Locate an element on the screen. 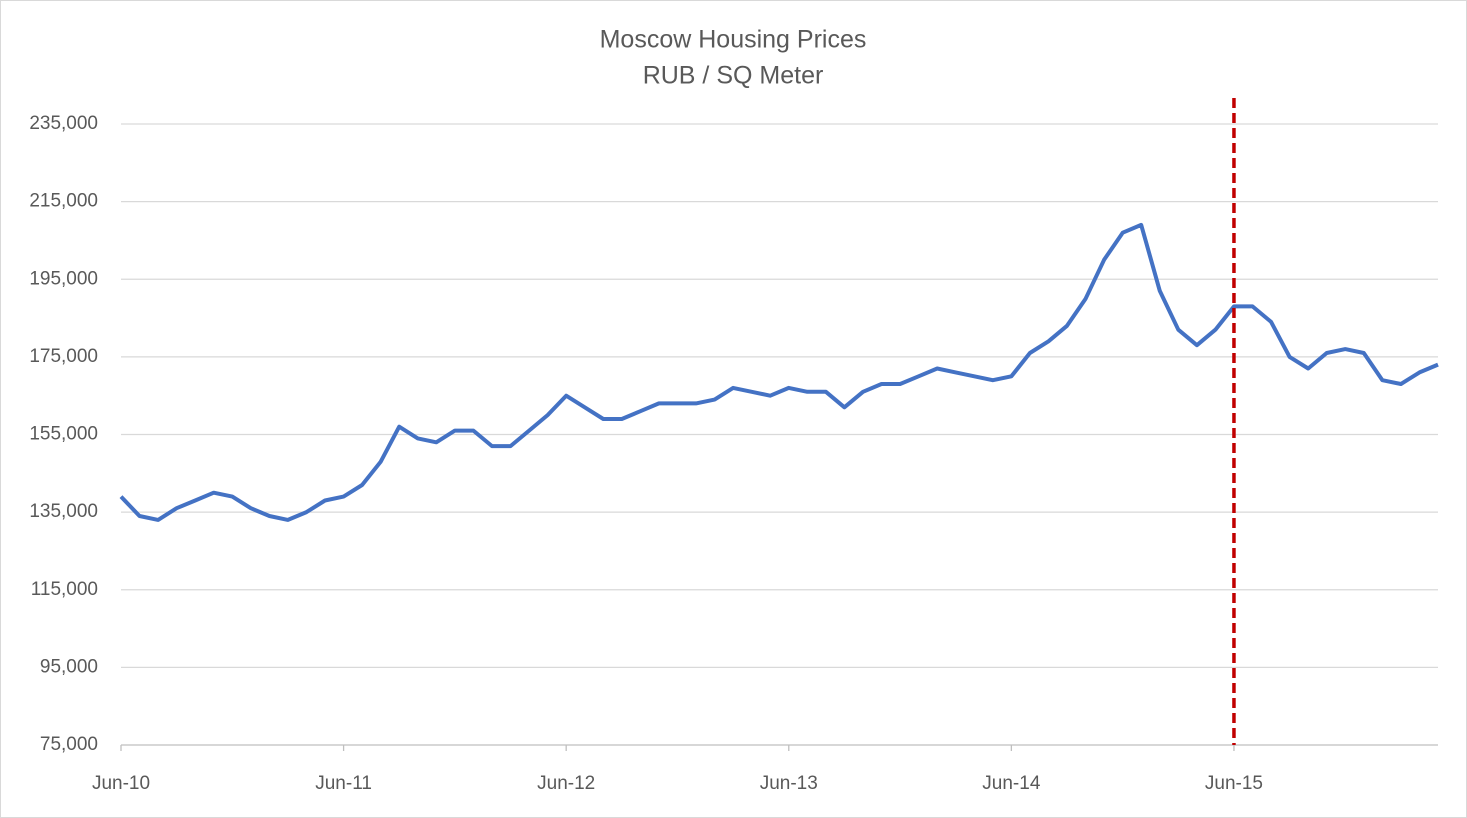 This screenshot has height=818, width=1467. y-tick-label: 175,000 is located at coordinates (63, 356).